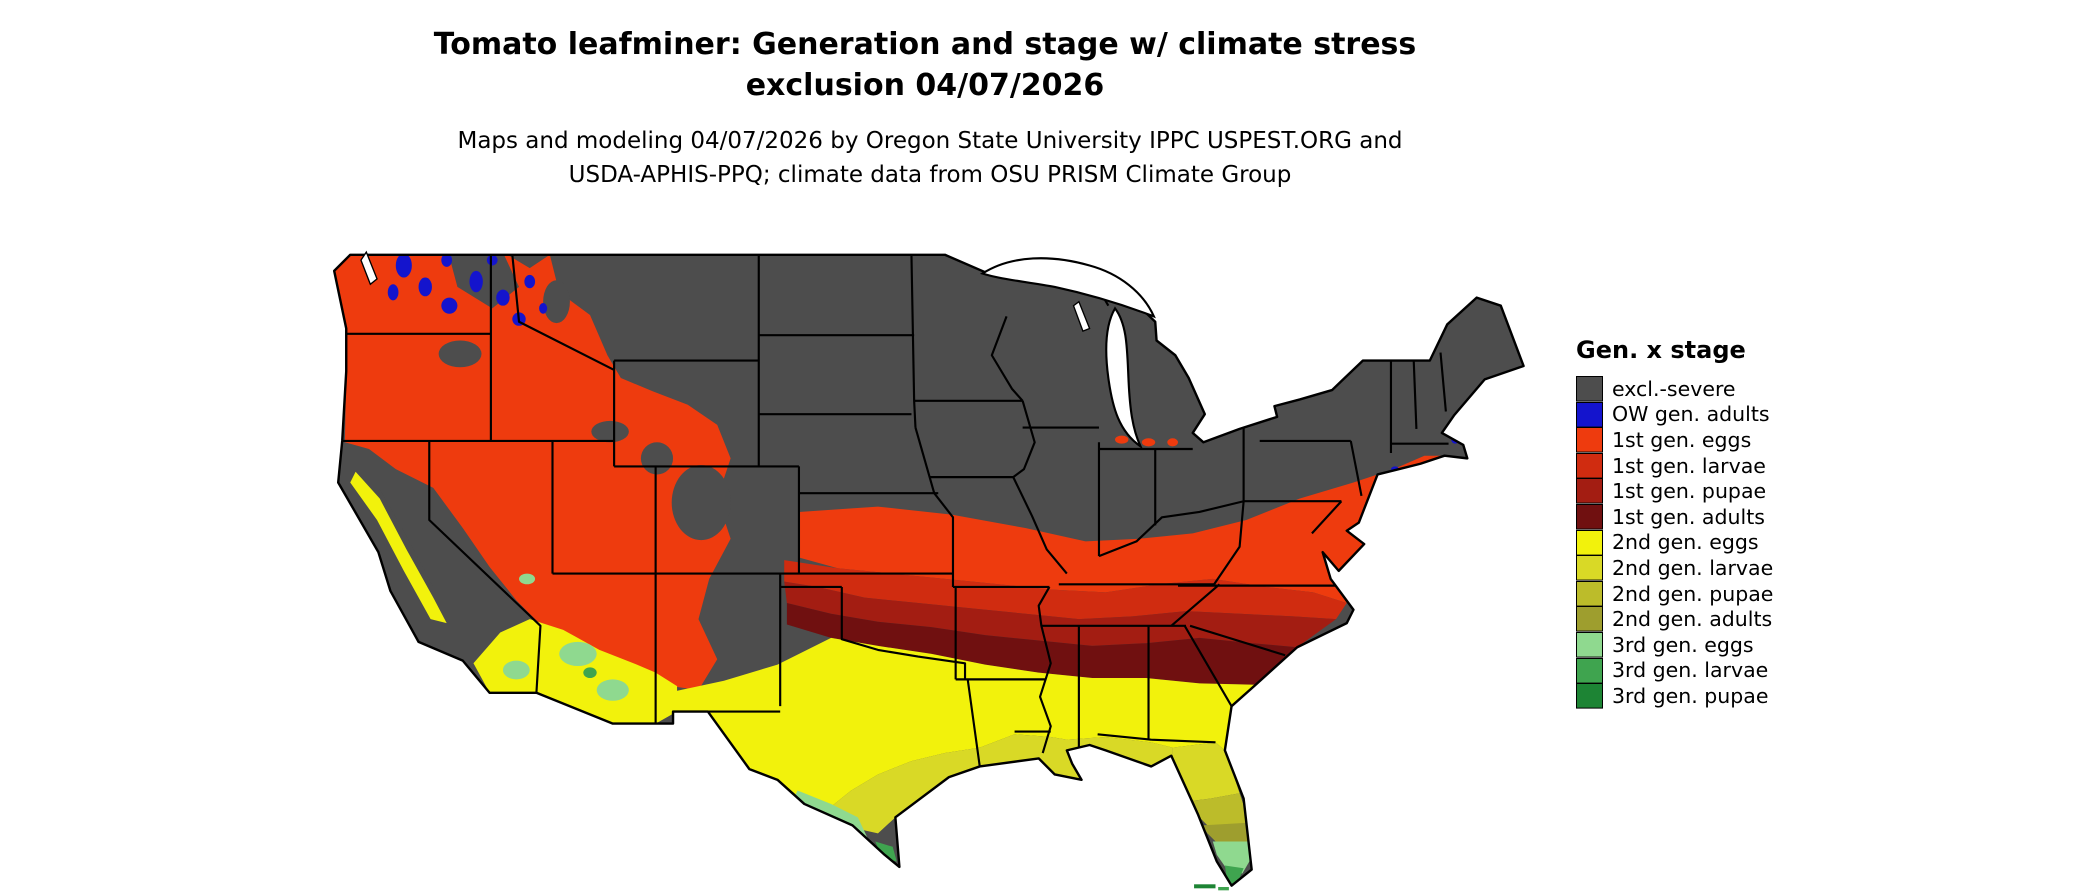  I want to click on legend-item: 2nd gen. adults, so click(1674, 619).